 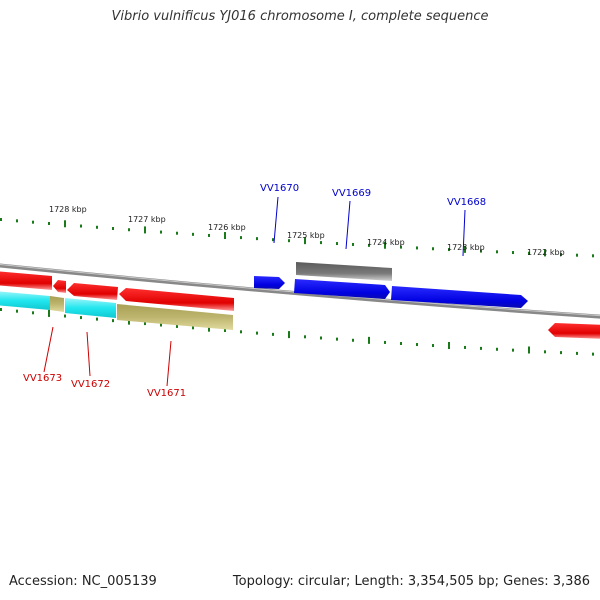 What do you see at coordinates (68, 209) in the screenshot?
I see `tick-label-1728: 1728 kbp` at bounding box center [68, 209].